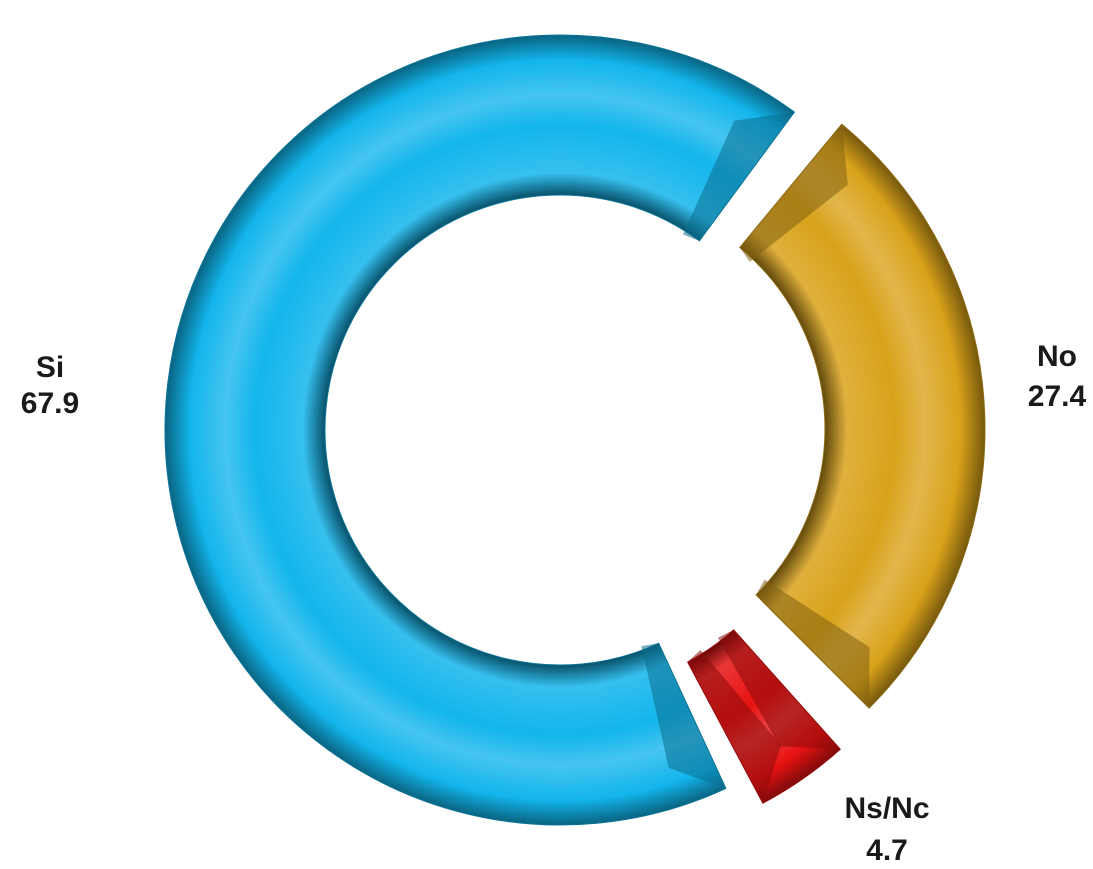 The height and width of the screenshot is (869, 1093). What do you see at coordinates (1057, 356) in the screenshot?
I see `label-name: No` at bounding box center [1057, 356].